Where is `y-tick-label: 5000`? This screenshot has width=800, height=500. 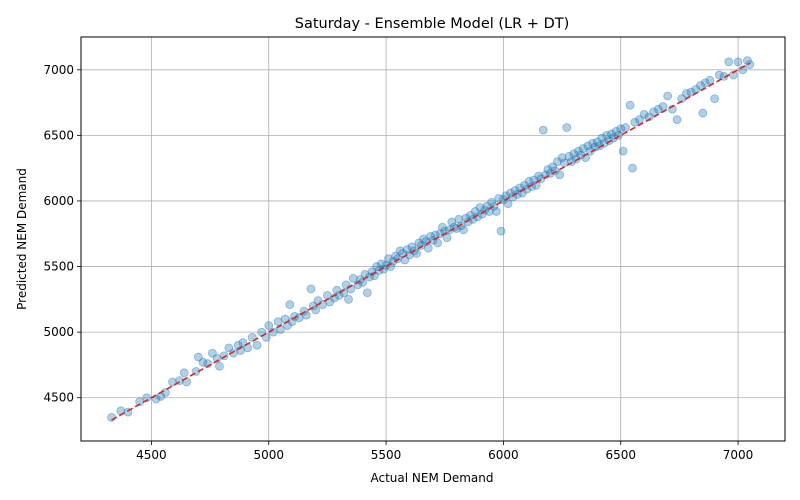
y-tick-label: 5000 is located at coordinates (58, 332).